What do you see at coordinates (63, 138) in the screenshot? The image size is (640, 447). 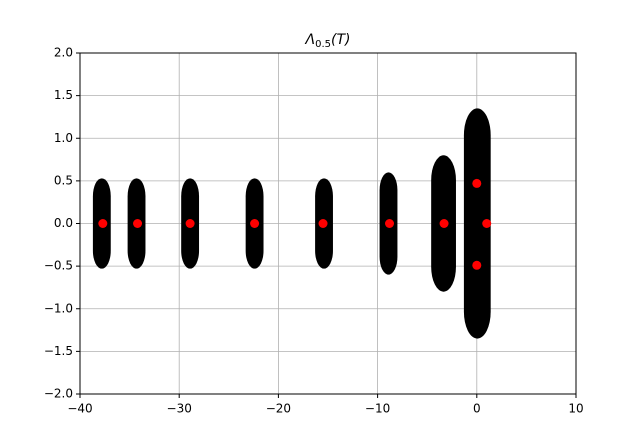 I see `y-tick-label: 1.0` at bounding box center [63, 138].